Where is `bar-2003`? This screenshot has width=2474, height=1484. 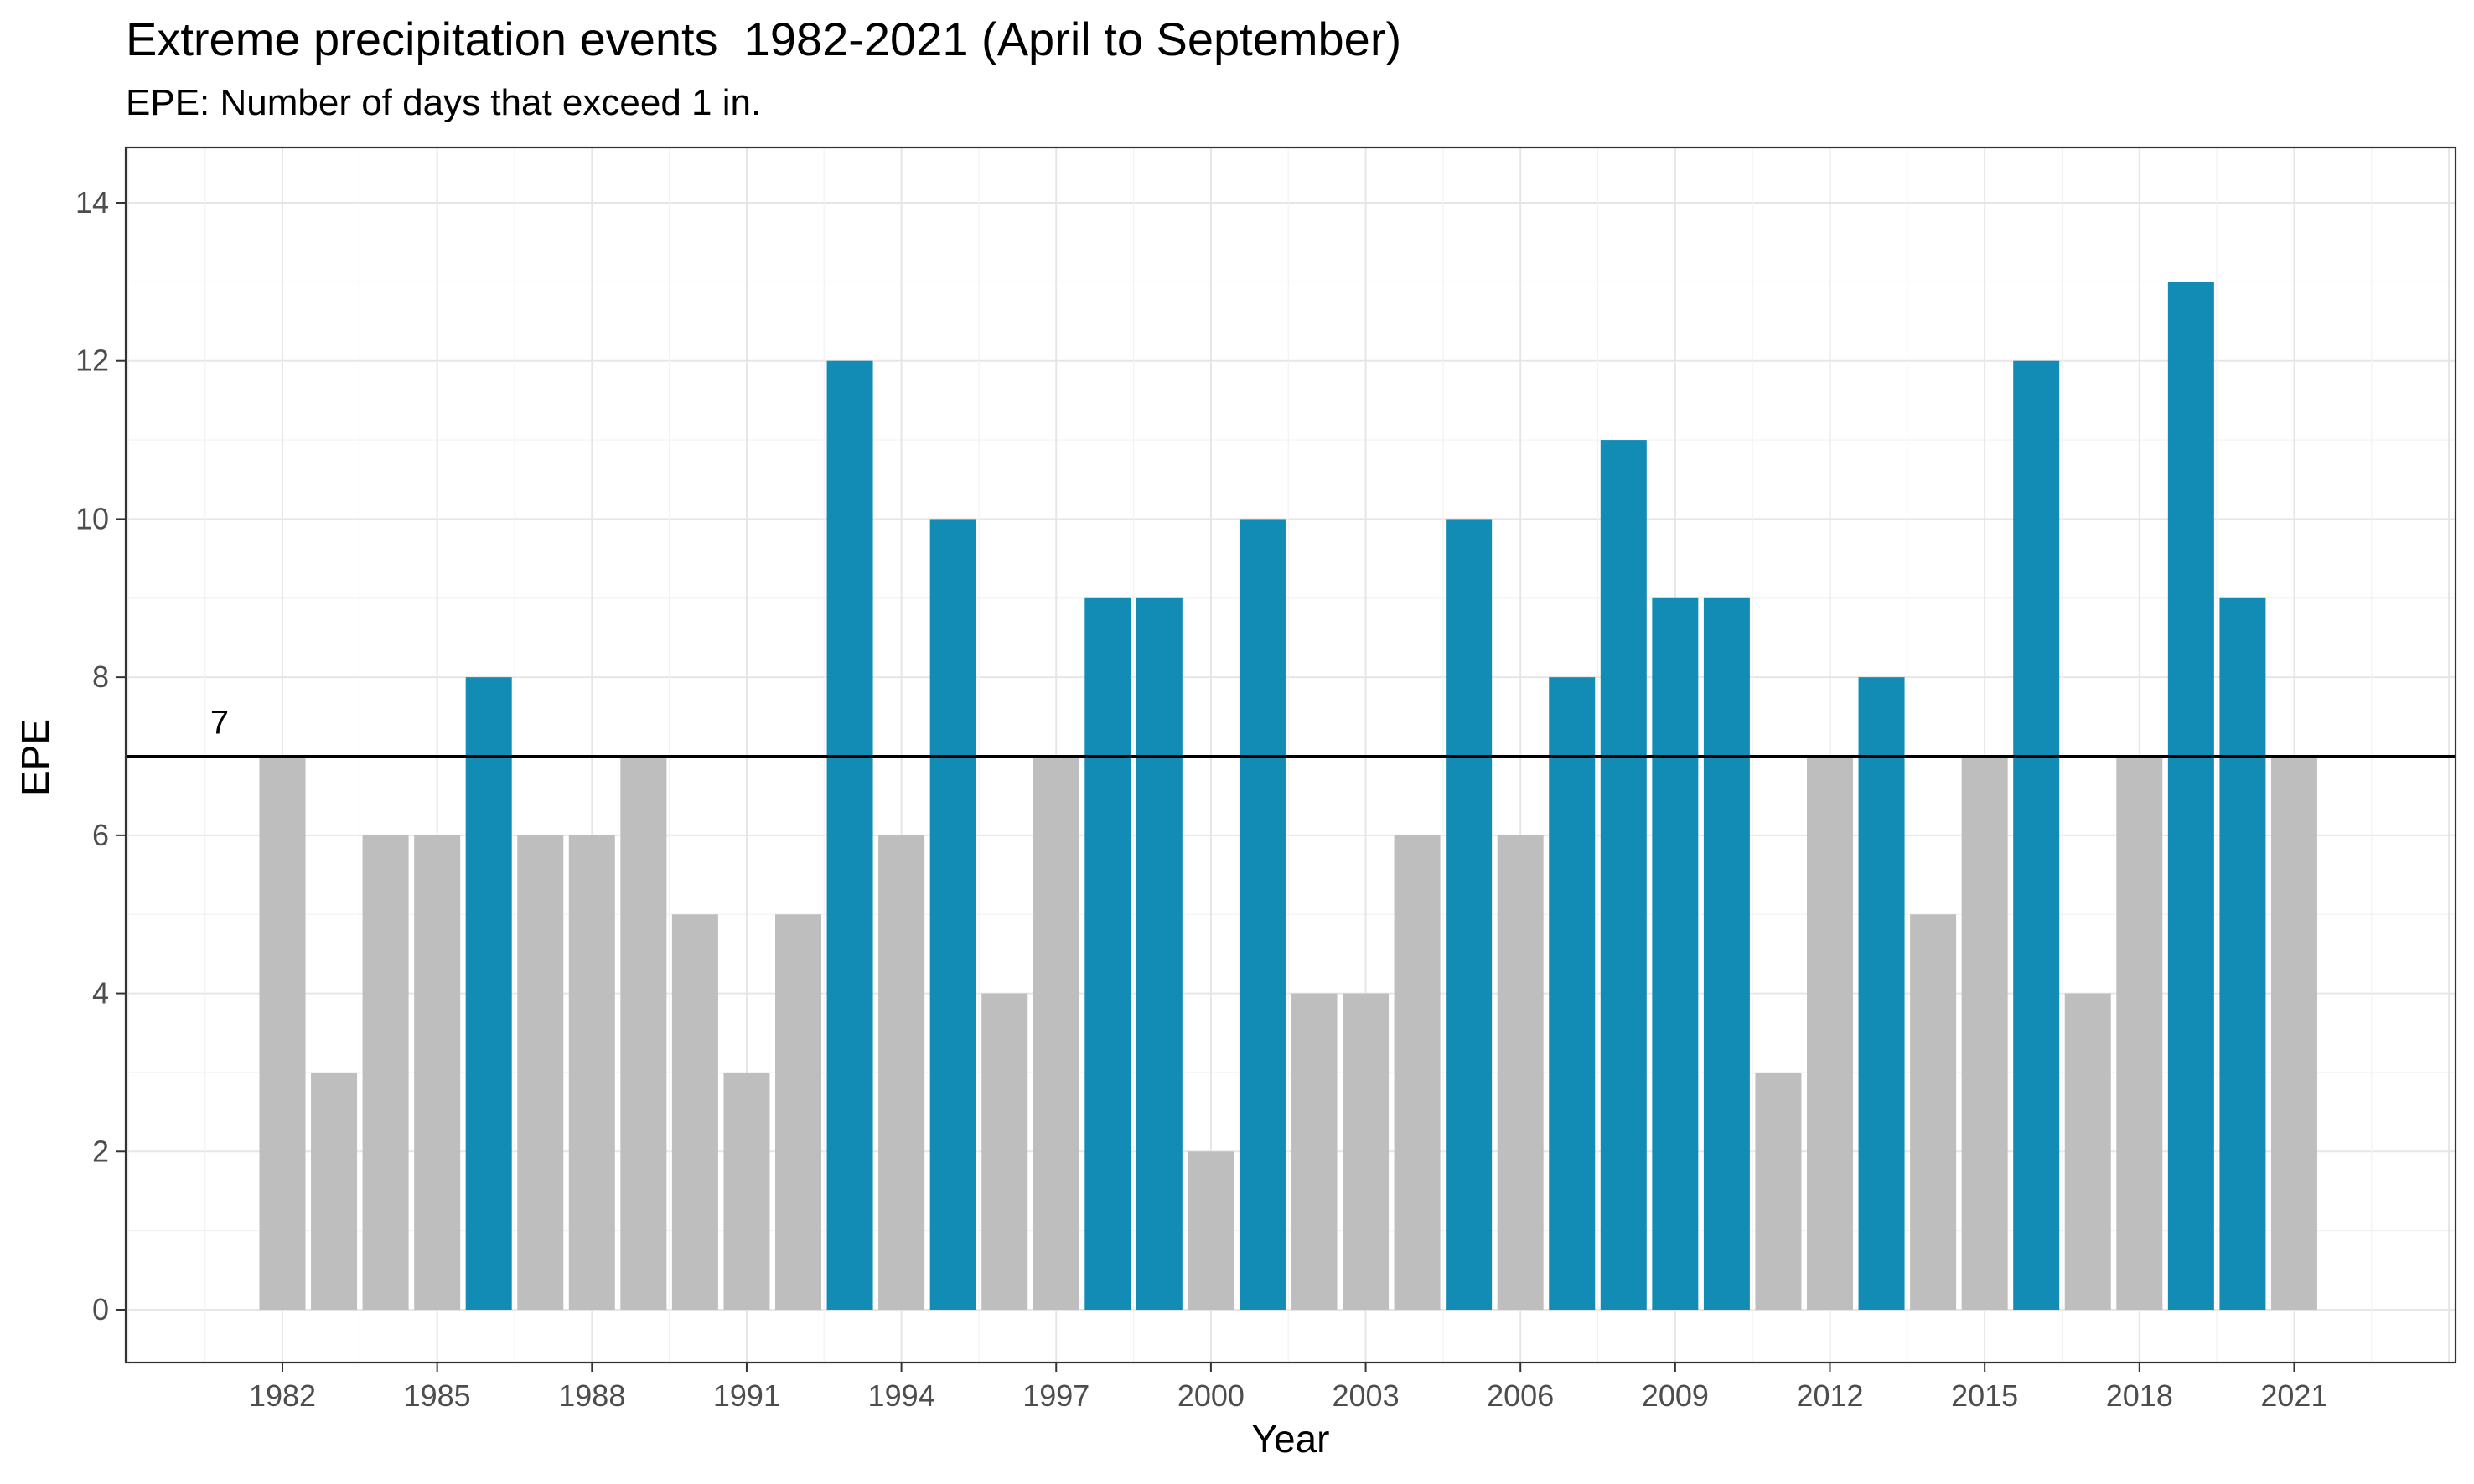 bar-2003 is located at coordinates (1367, 1151).